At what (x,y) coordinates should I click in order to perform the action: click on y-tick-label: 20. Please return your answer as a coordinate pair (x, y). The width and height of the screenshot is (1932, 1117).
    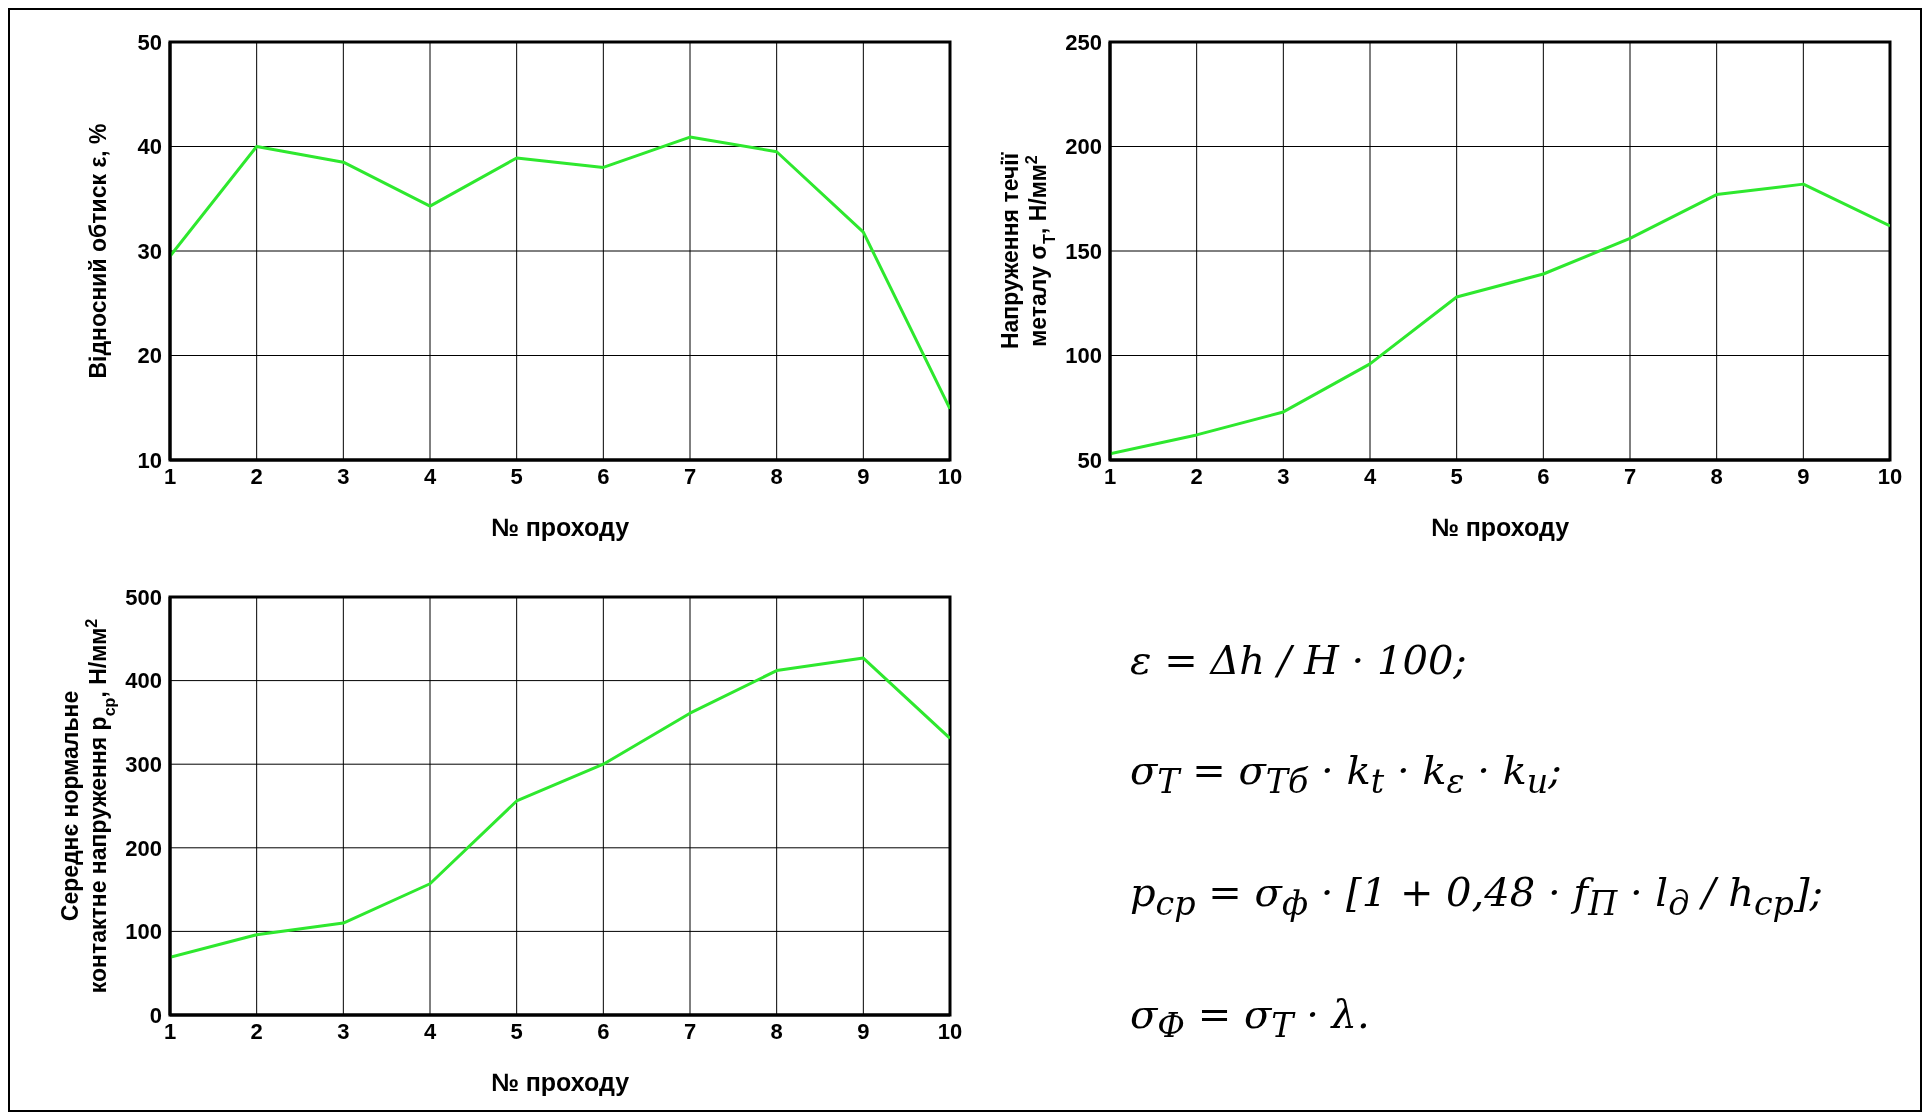
    Looking at the image, I should click on (149, 356).